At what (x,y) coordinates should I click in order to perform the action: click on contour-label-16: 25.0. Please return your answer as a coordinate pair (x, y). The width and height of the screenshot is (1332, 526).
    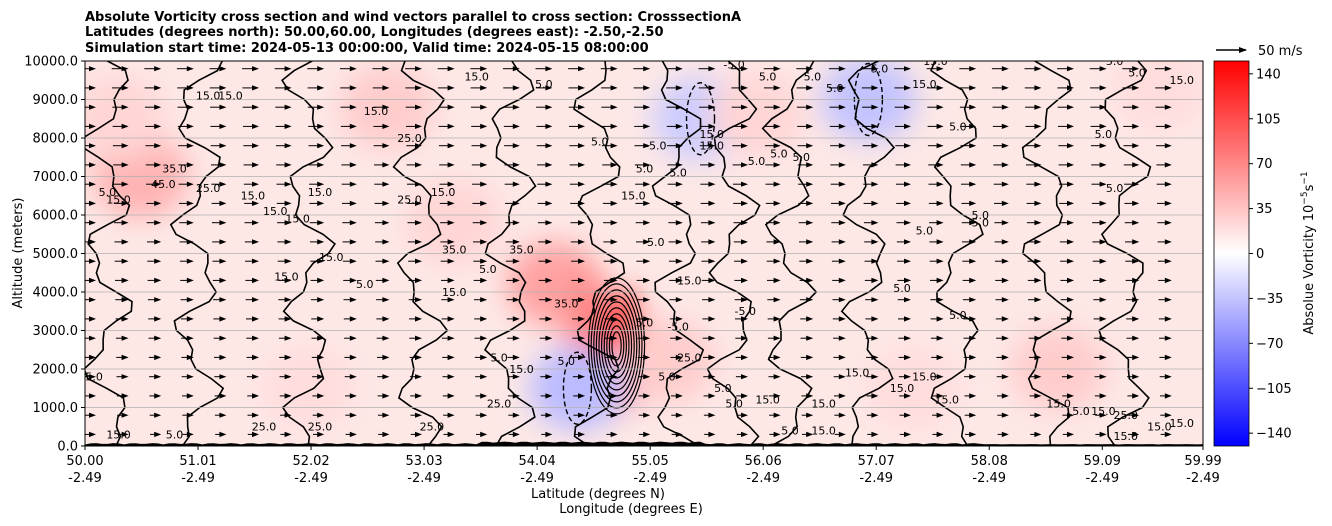
    Looking at the image, I should click on (409, 138).